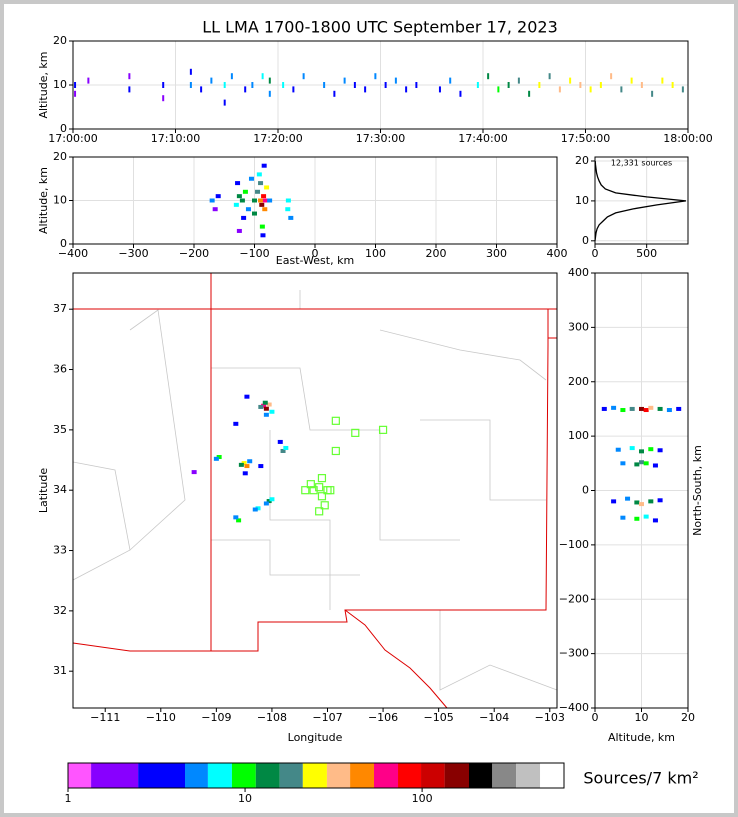  What do you see at coordinates (327, 717) in the screenshot?
I see `x-tick-label: −107` at bounding box center [327, 717].